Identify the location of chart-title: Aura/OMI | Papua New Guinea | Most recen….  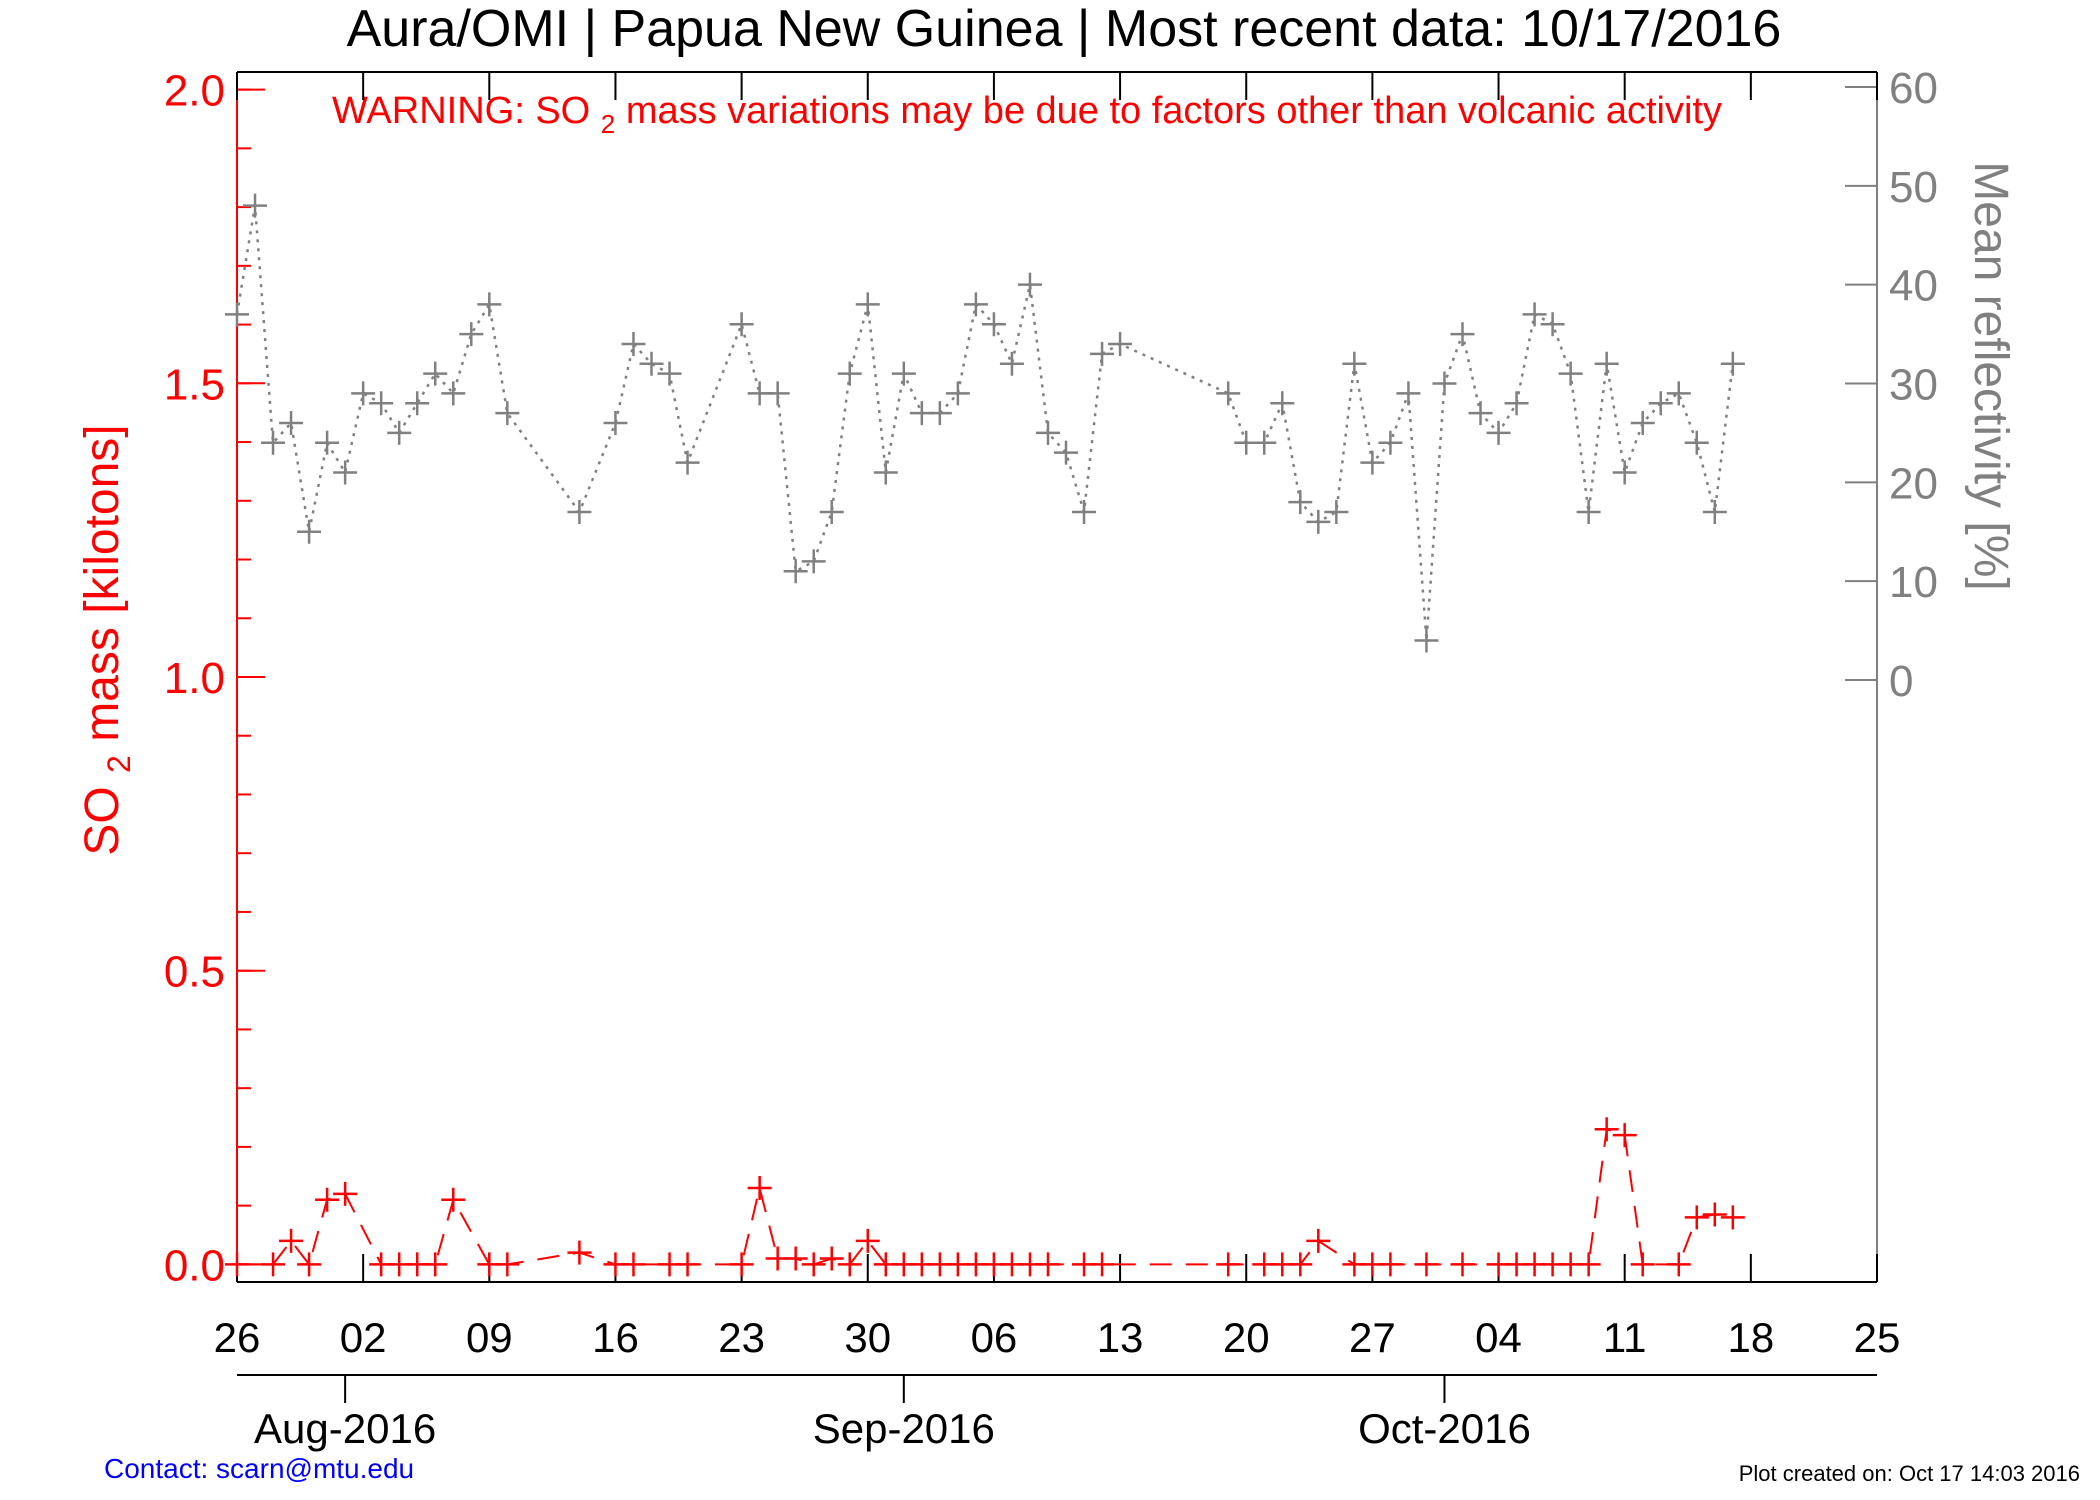
(1064, 29).